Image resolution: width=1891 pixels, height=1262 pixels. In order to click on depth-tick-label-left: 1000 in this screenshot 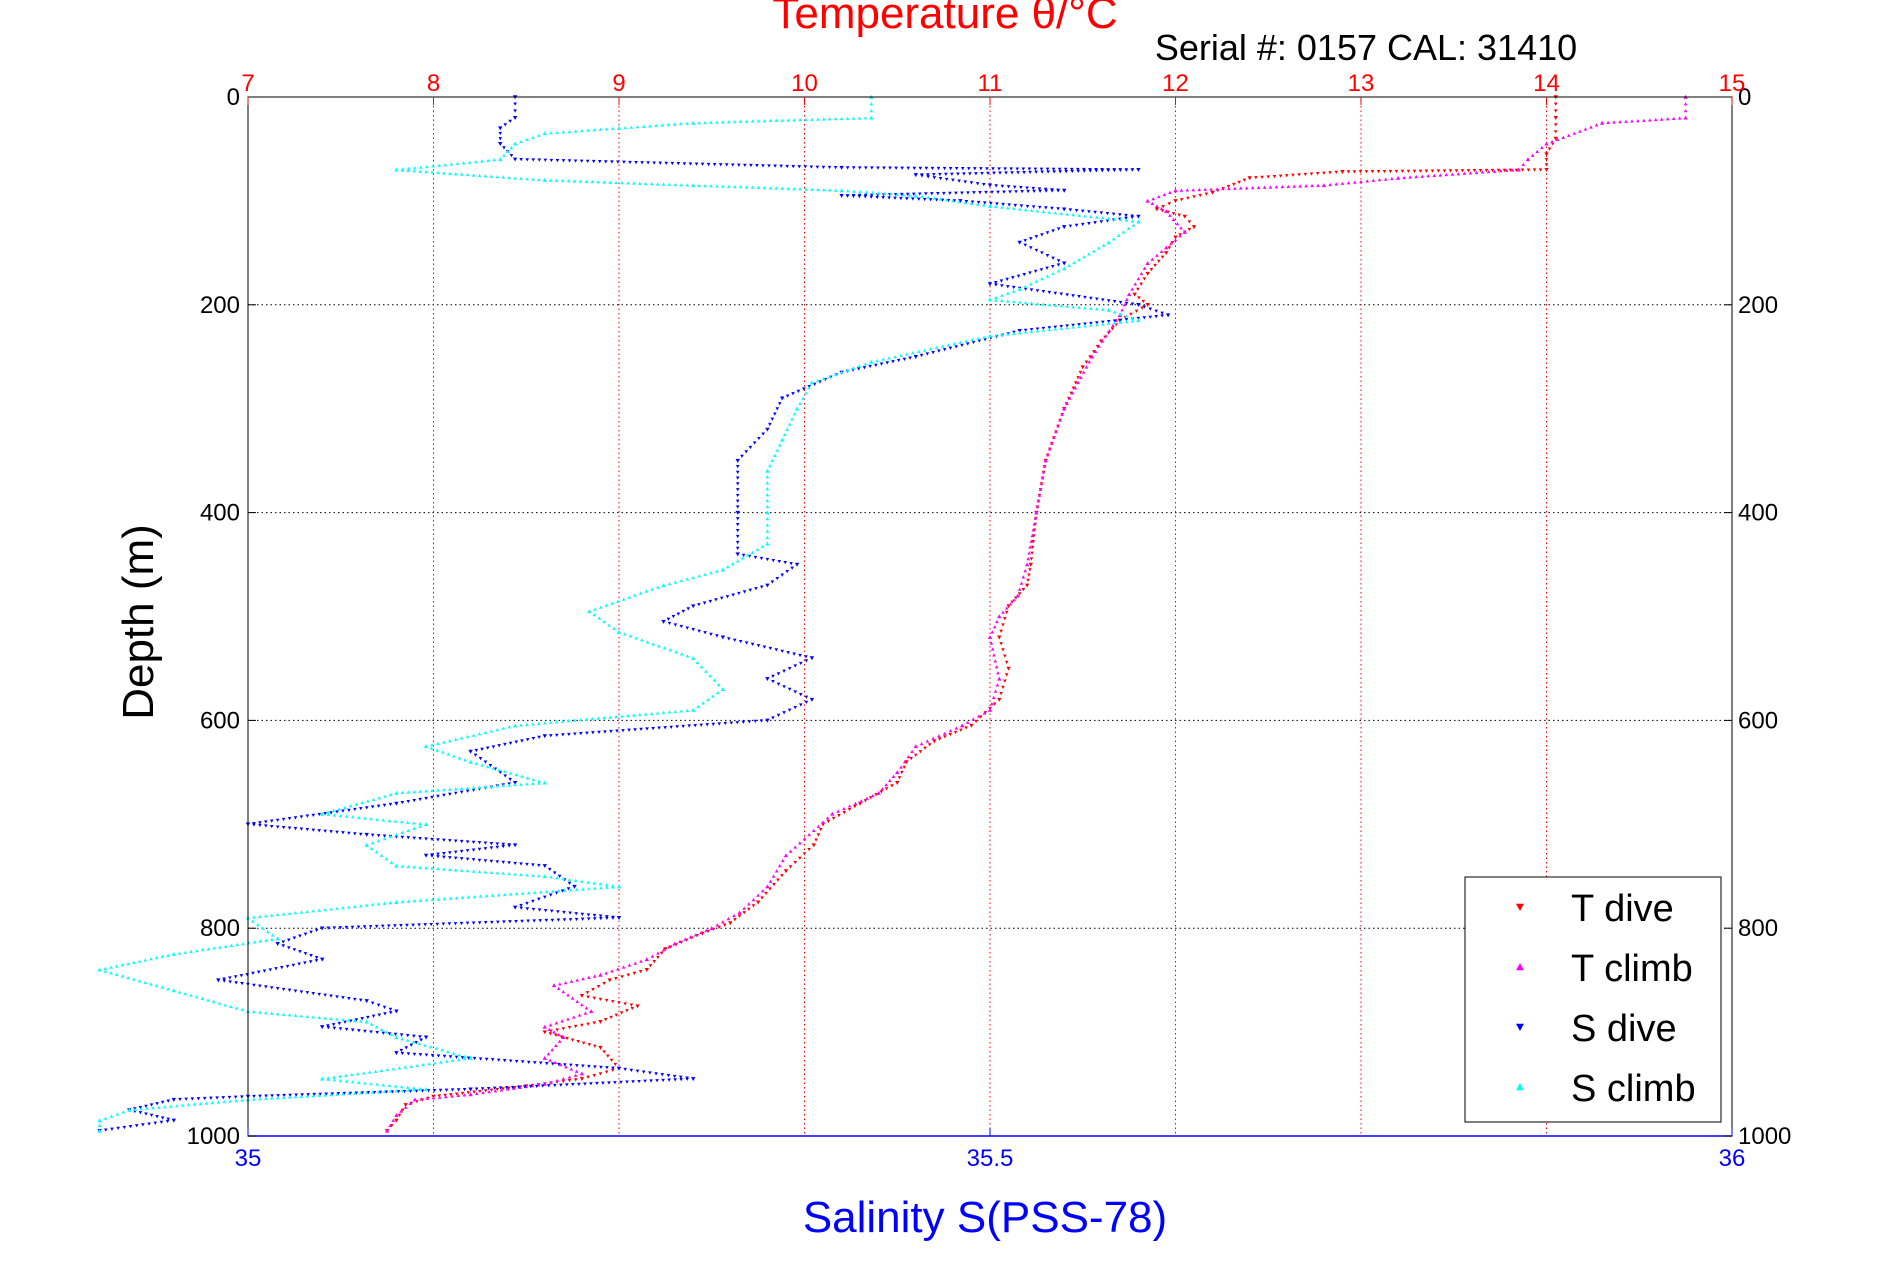, I will do `click(213, 1136)`.